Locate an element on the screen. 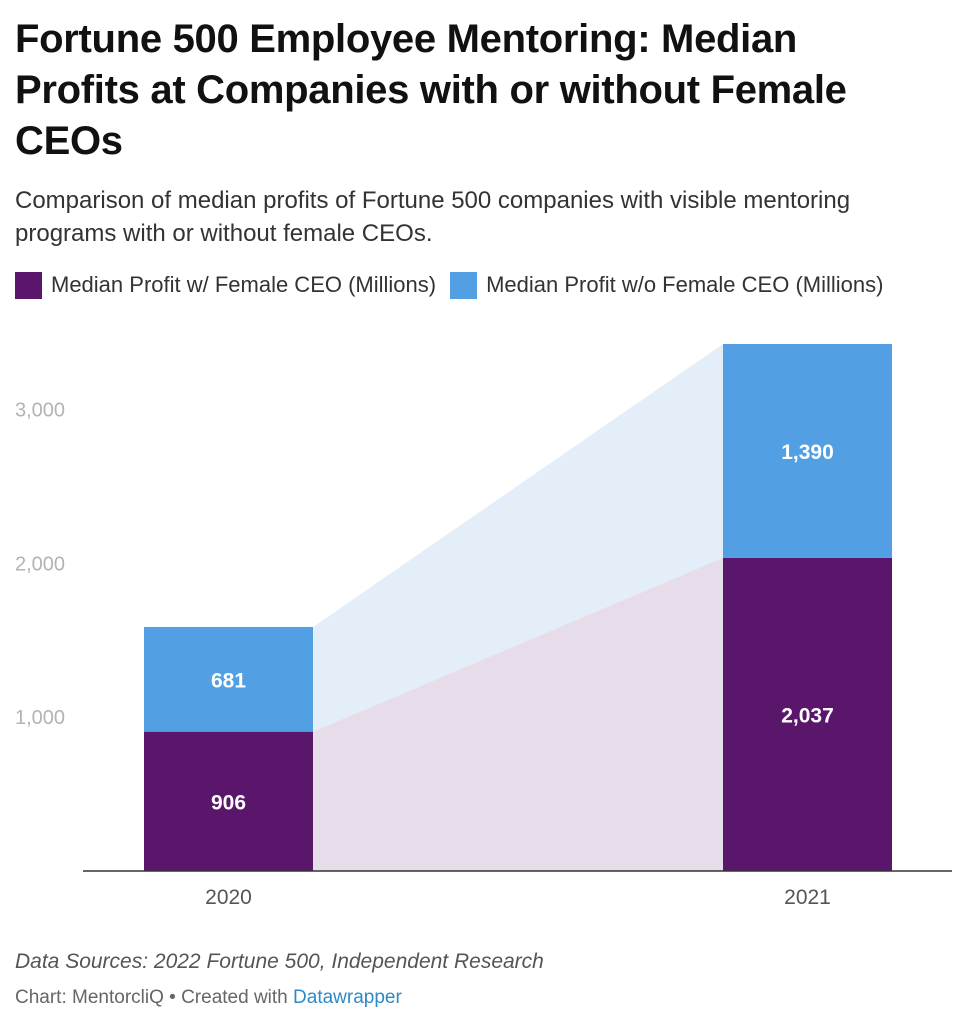 The width and height of the screenshot is (967, 1024). bar-female-ceo-2021 is located at coordinates (807, 714).